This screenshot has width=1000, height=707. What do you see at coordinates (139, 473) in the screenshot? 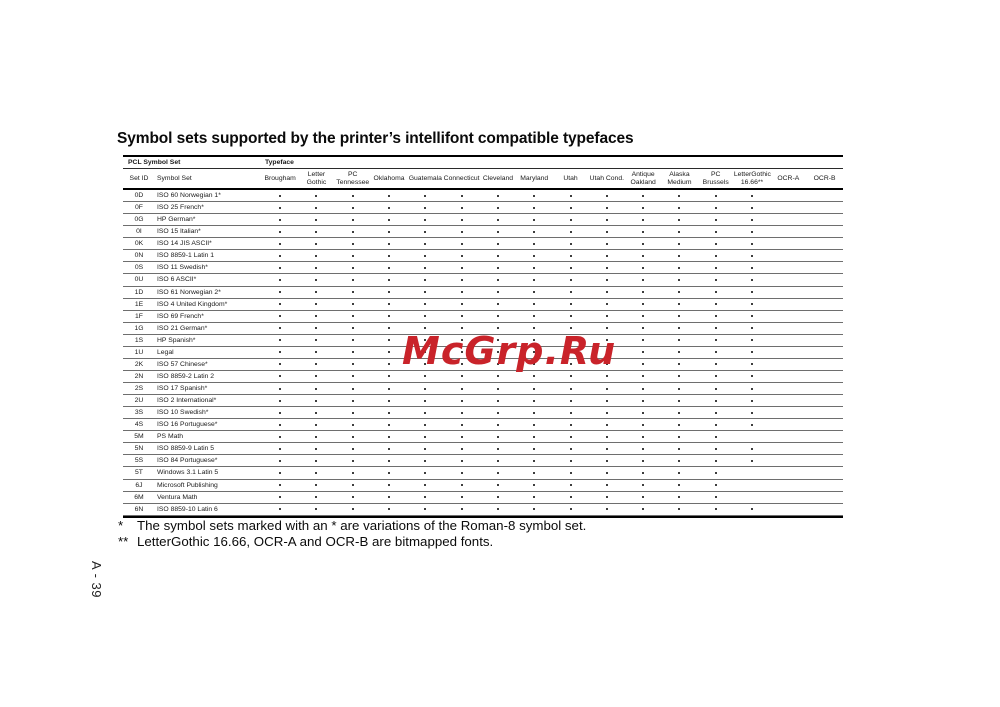
I see `set-id-cell: 5T` at bounding box center [139, 473].